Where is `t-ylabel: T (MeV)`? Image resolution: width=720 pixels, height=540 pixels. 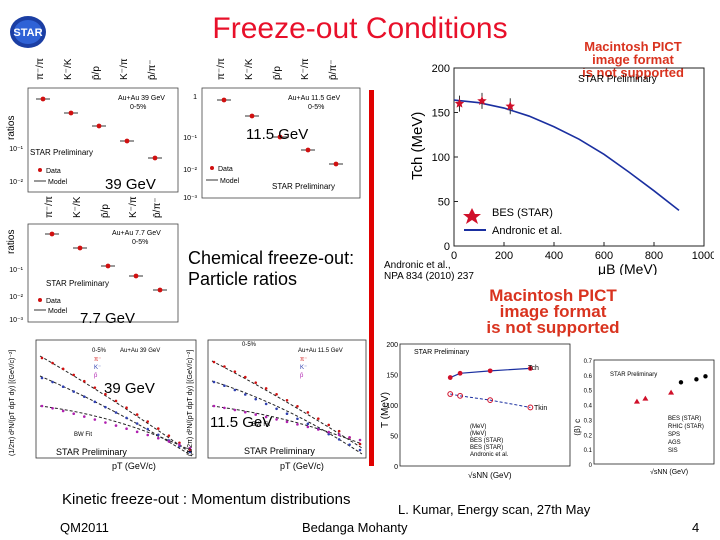 t-ylabel: T (MeV) is located at coordinates (385, 410).